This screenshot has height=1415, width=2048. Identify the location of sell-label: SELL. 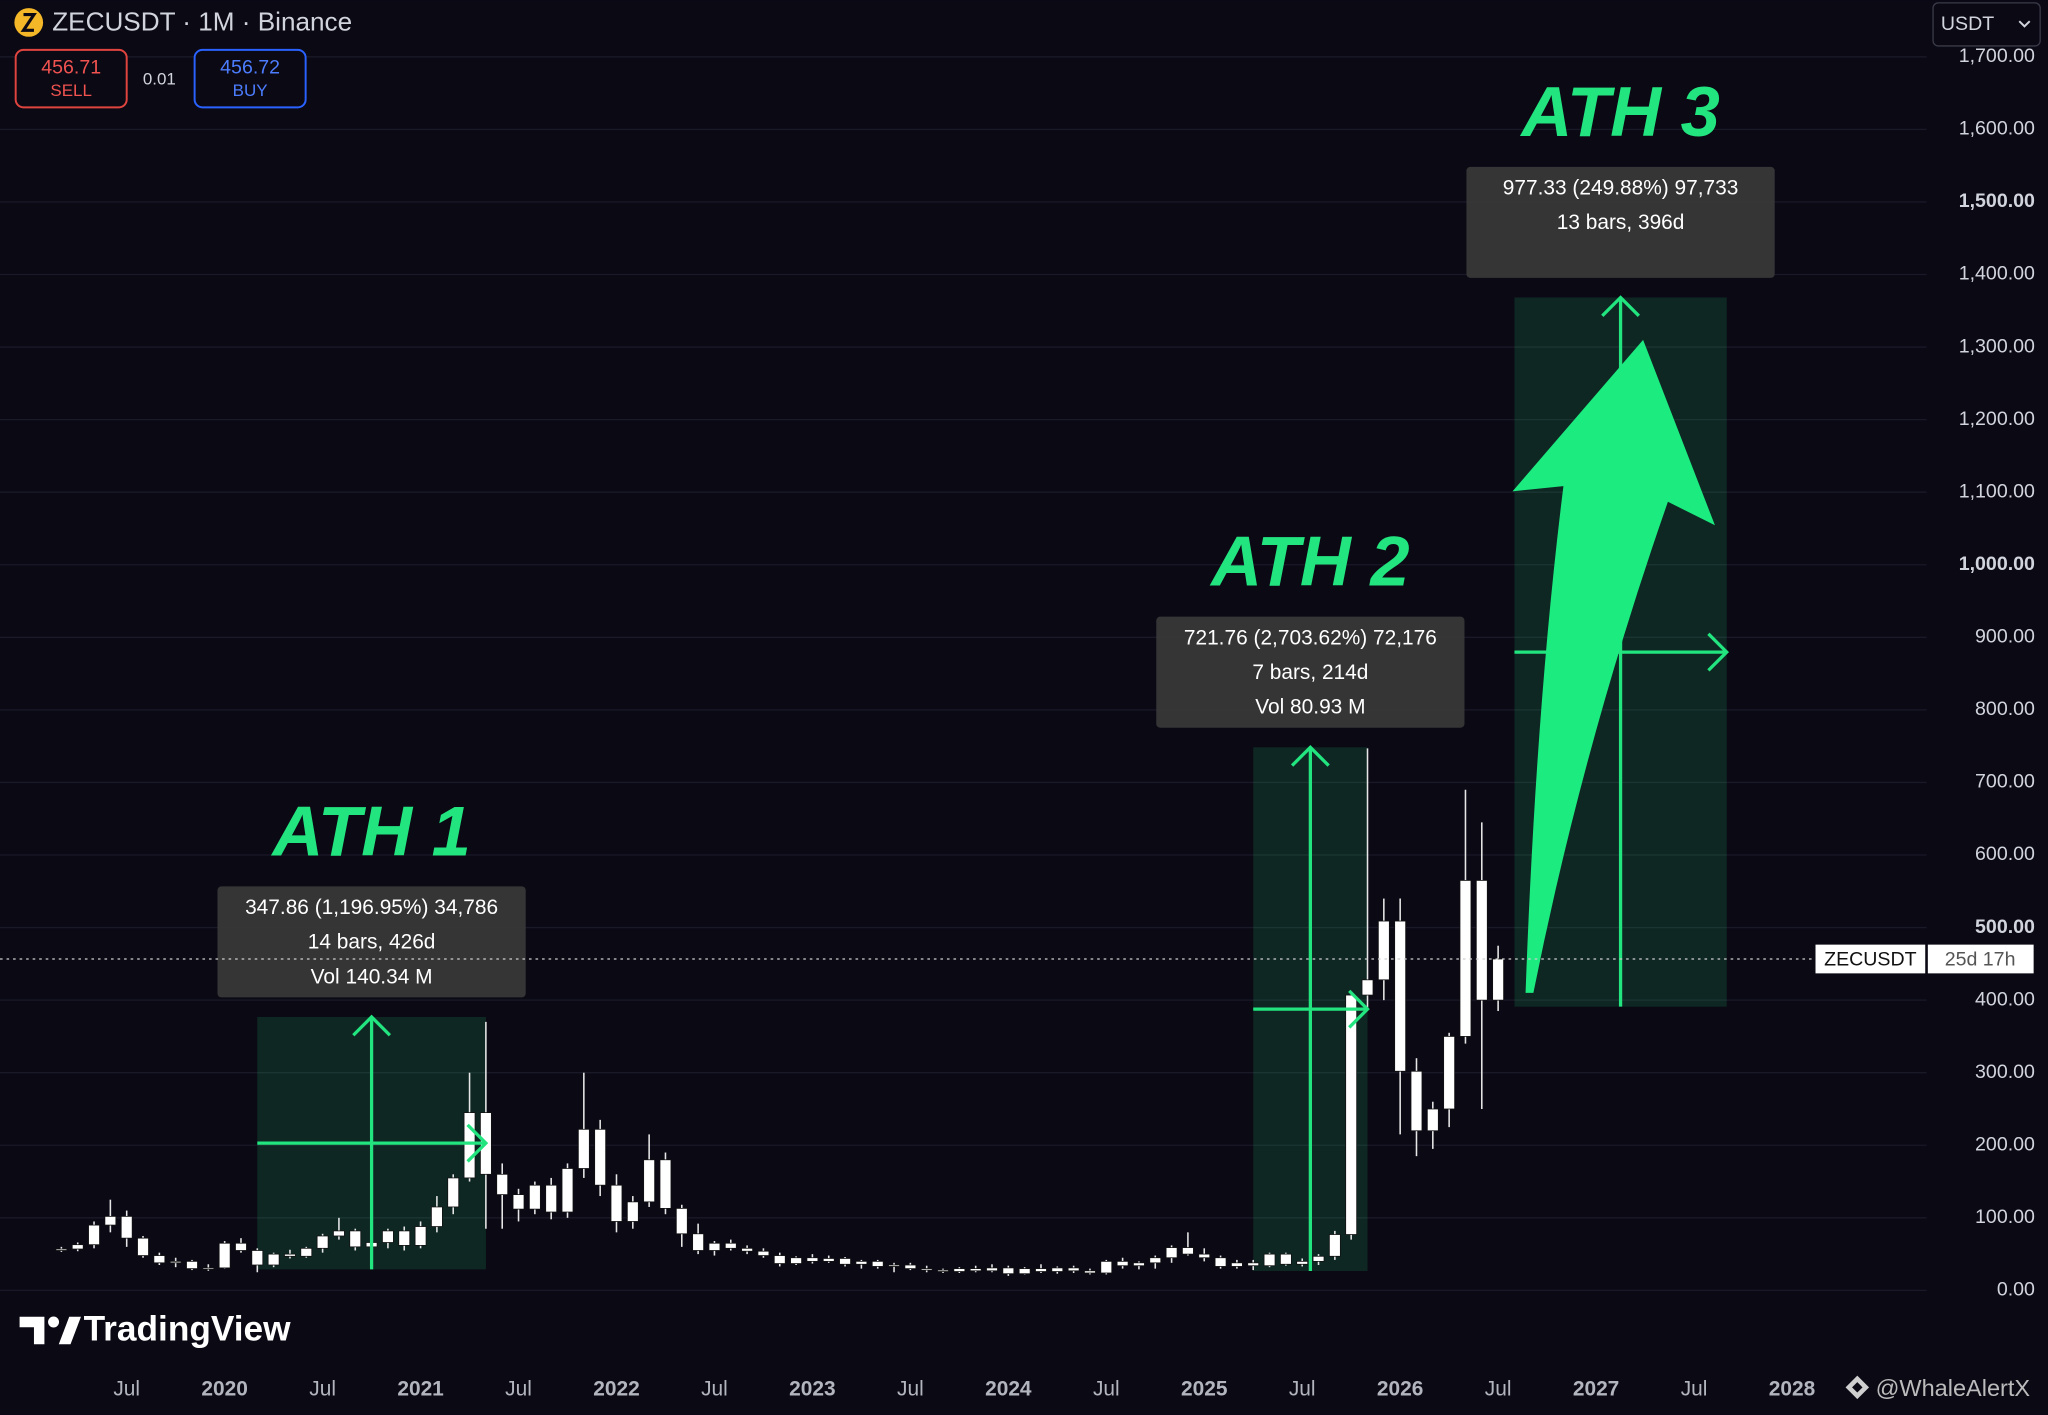
(71, 90).